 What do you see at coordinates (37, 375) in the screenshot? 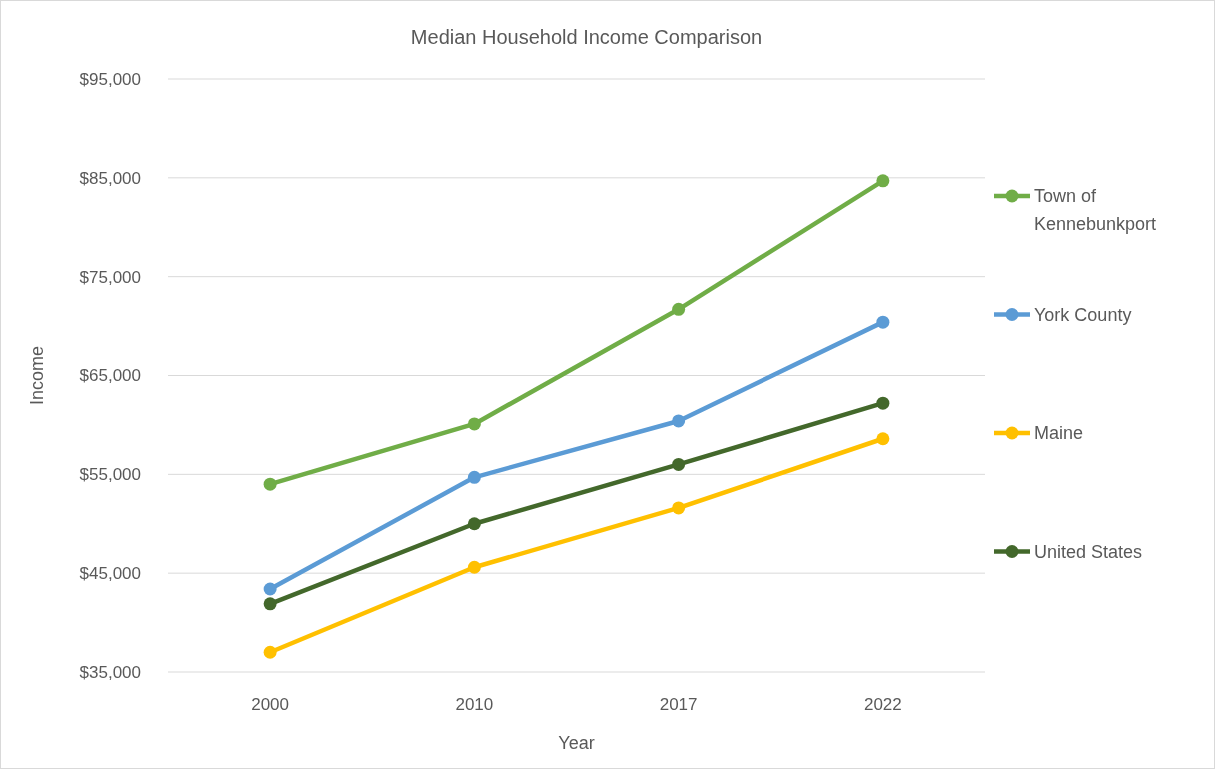
I see `y-axis-title: Income` at bounding box center [37, 375].